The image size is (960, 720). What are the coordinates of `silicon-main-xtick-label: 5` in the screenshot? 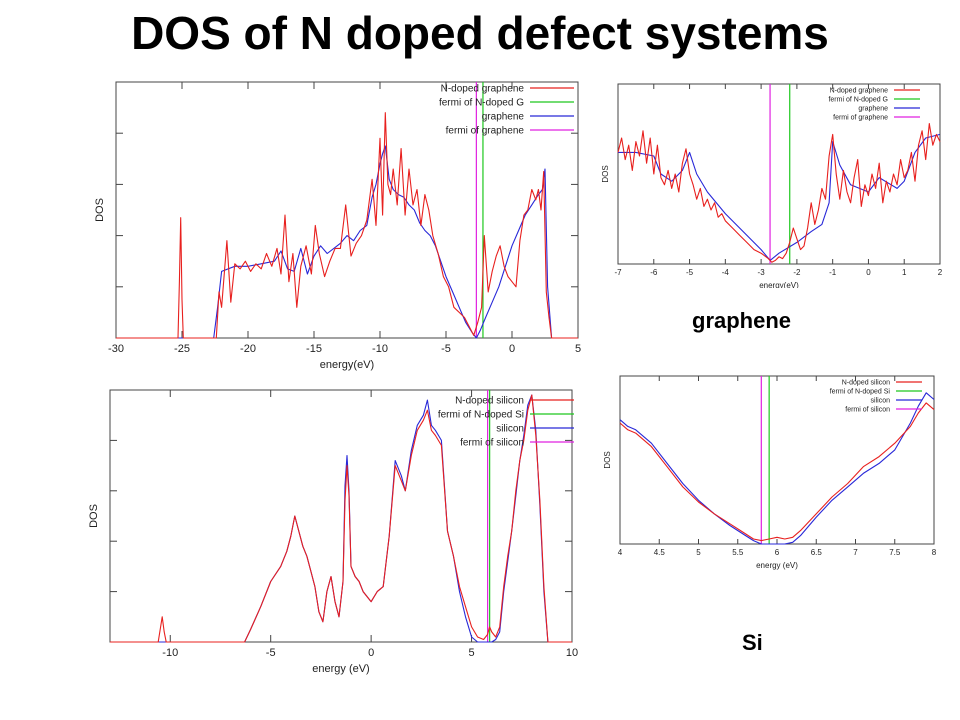 It's located at (472, 653).